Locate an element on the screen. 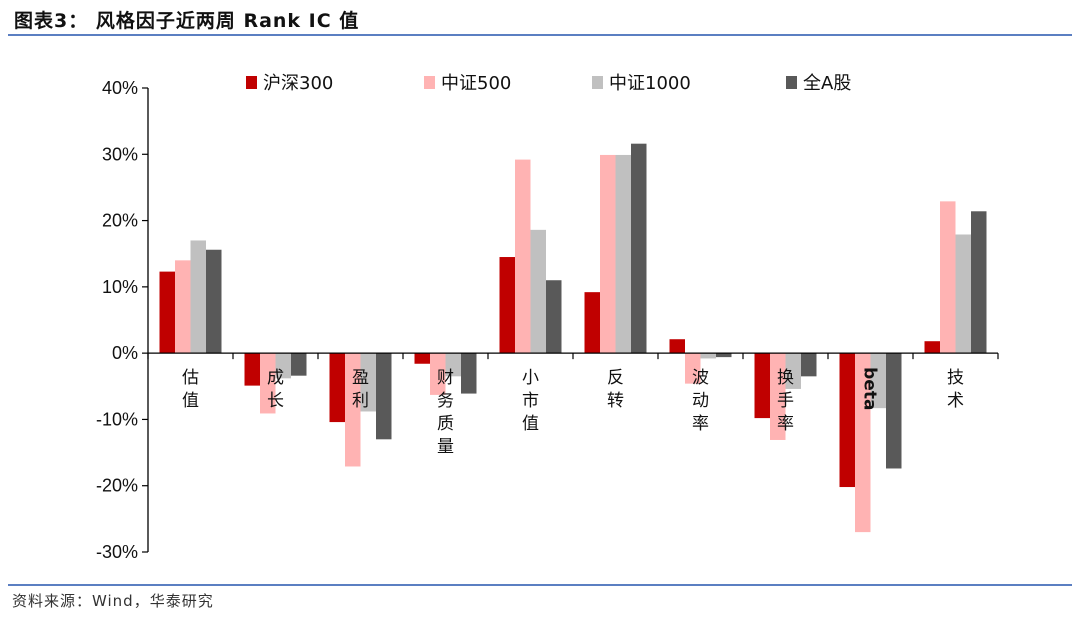  legend-swatch-沪深300 is located at coordinates (251, 82).